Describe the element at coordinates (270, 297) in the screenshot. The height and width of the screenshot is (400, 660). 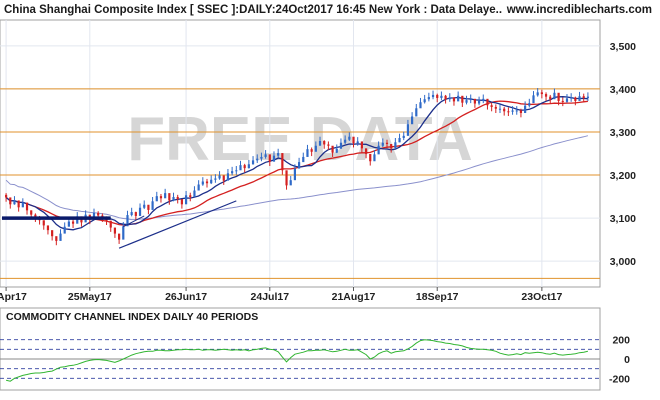
I see `x-tick-label: 24Jul17` at that location.